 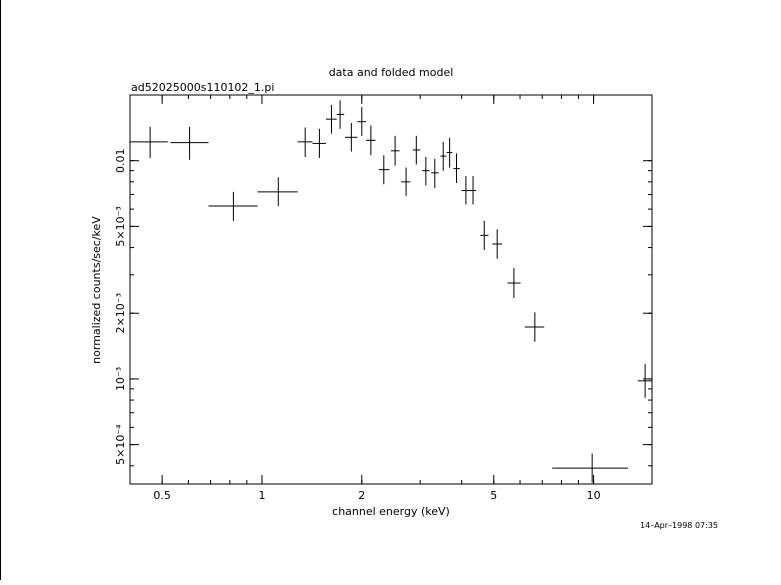 What do you see at coordinates (493, 495) in the screenshot?
I see `x-tick-label: 5` at bounding box center [493, 495].